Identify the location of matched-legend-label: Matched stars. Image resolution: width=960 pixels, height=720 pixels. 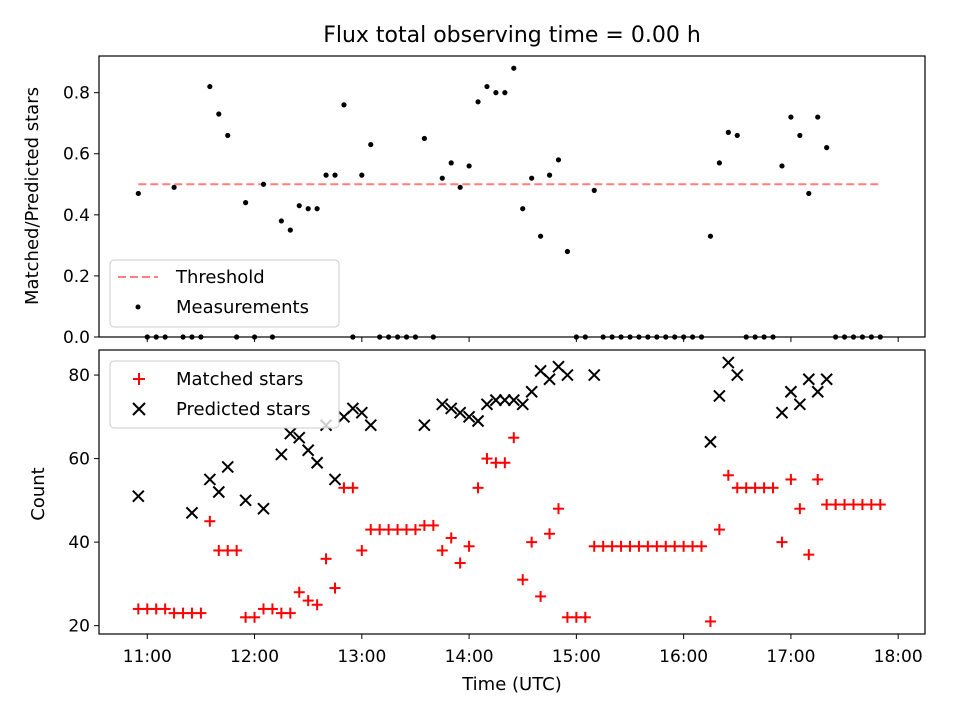
(239, 379).